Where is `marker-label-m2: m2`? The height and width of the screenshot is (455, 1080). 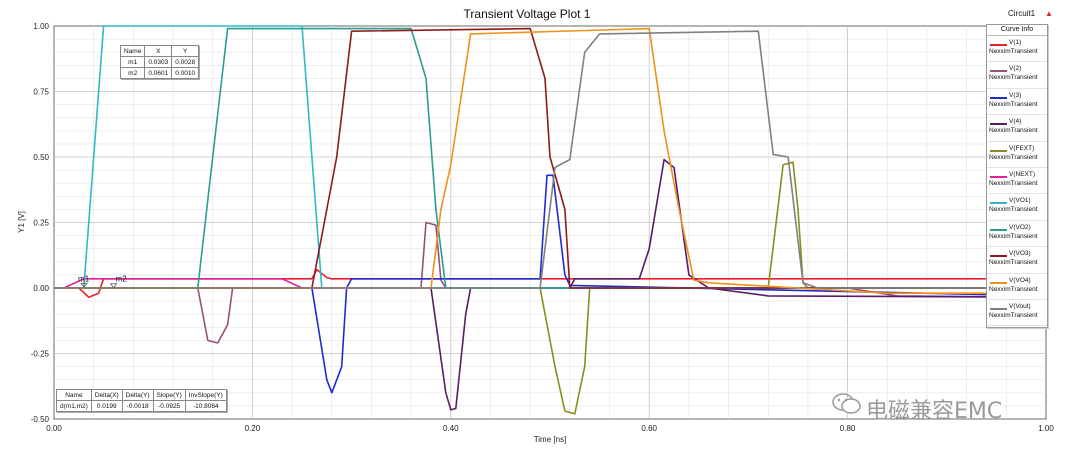
marker-label-m2: m2 is located at coordinates (122, 279).